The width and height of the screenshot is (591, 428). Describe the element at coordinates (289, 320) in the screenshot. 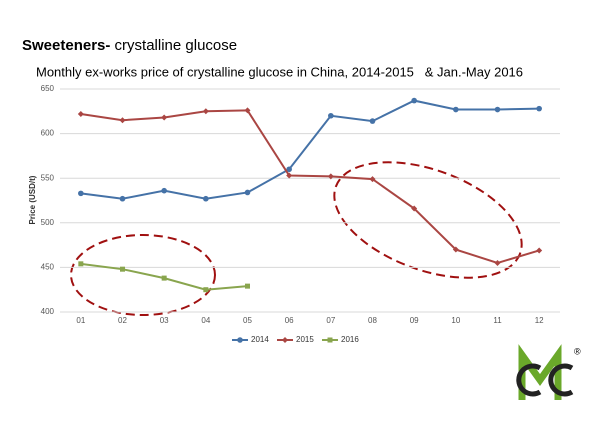

I see `x-tick-label: 06` at that location.